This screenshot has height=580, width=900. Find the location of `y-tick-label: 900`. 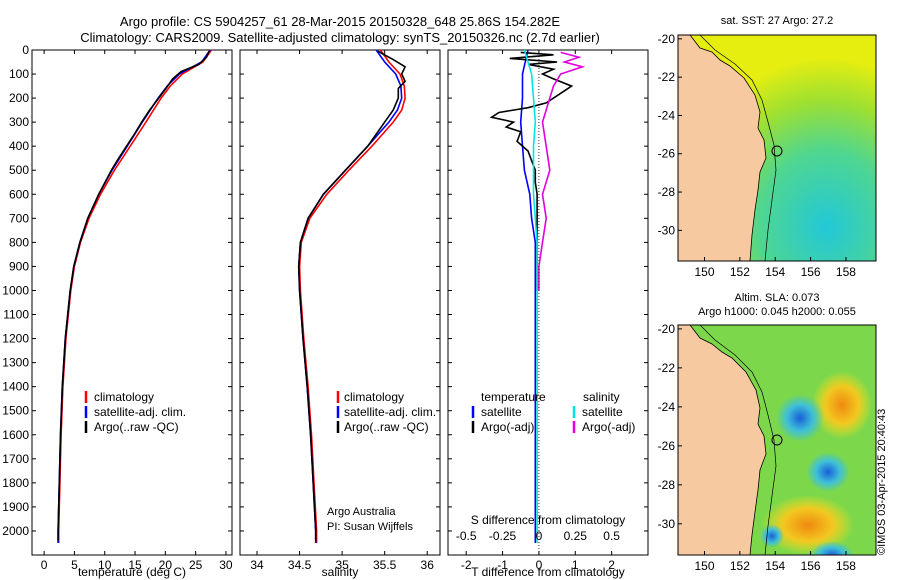

y-tick-label: 900 is located at coordinates (19, 266).